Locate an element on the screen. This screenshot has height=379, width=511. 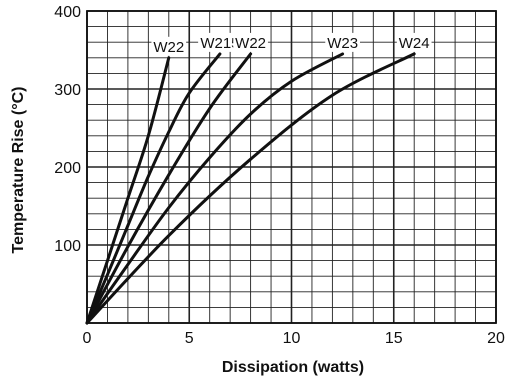
y-tick-label: 400 is located at coordinates (67, 12).